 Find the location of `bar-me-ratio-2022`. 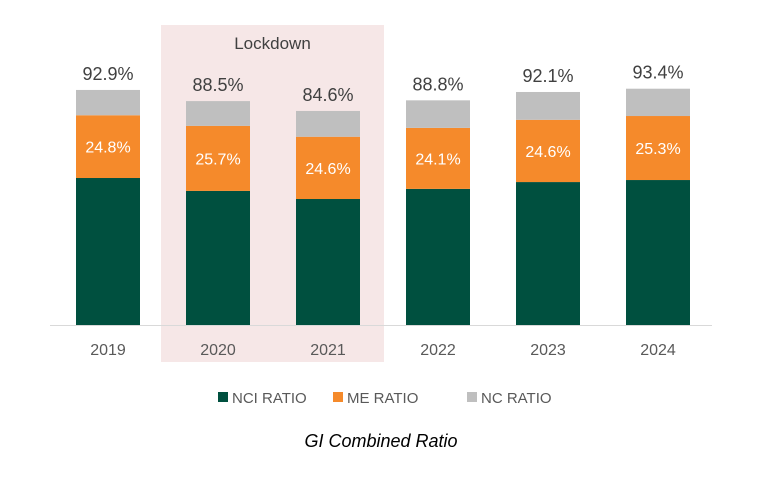

bar-me-ratio-2022 is located at coordinates (438, 158).